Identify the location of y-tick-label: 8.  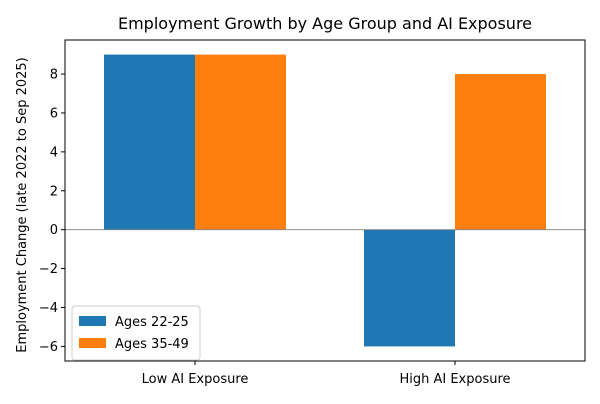
(54, 75).